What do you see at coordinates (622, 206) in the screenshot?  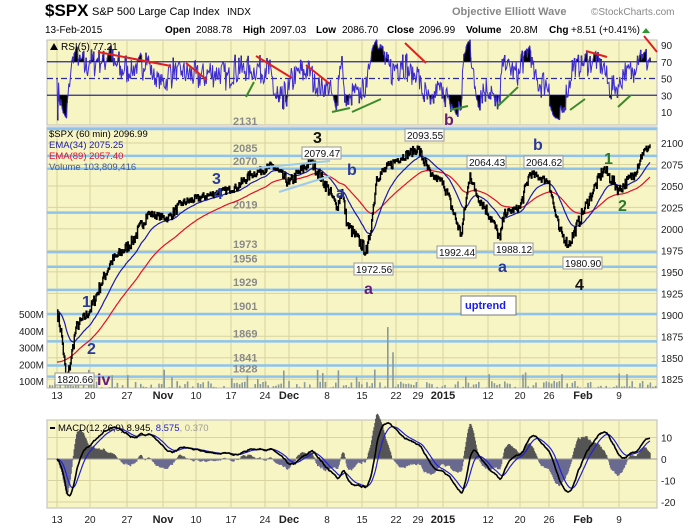 I see `wave-label: 2` at bounding box center [622, 206].